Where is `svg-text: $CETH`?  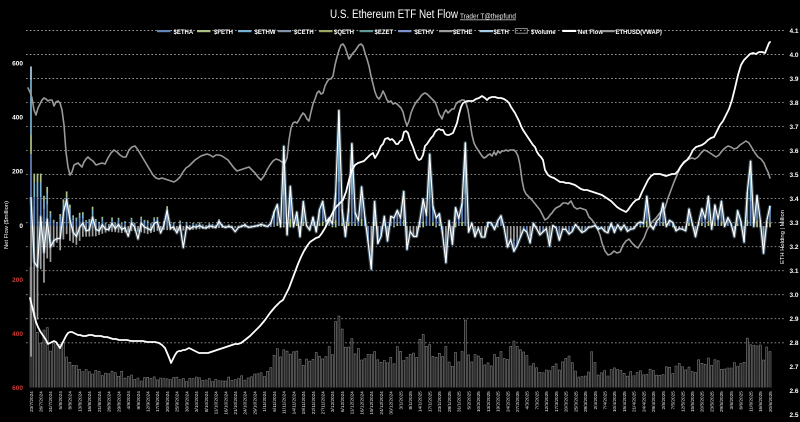 svg-text: $CETH is located at coordinates (304, 33).